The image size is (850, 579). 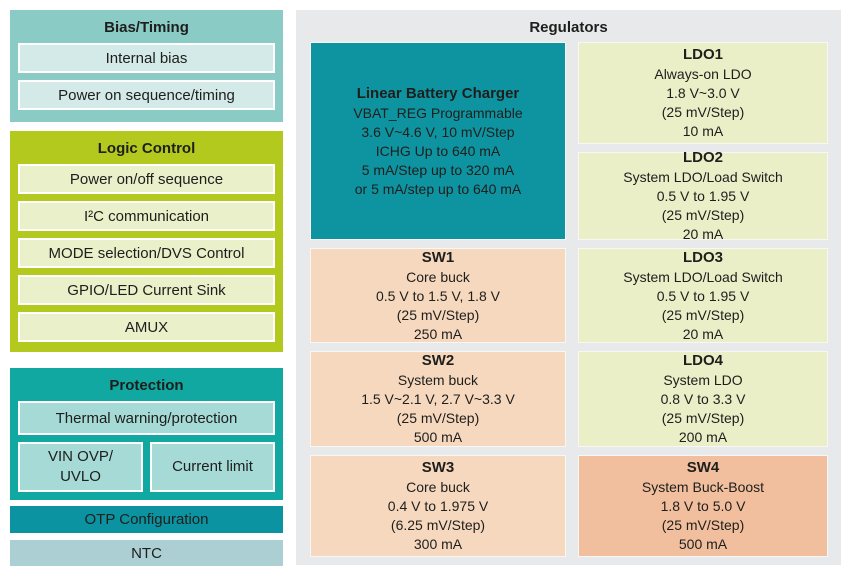 I want to click on vin-ovp-line: VIN OVP/, so click(x=80, y=456).